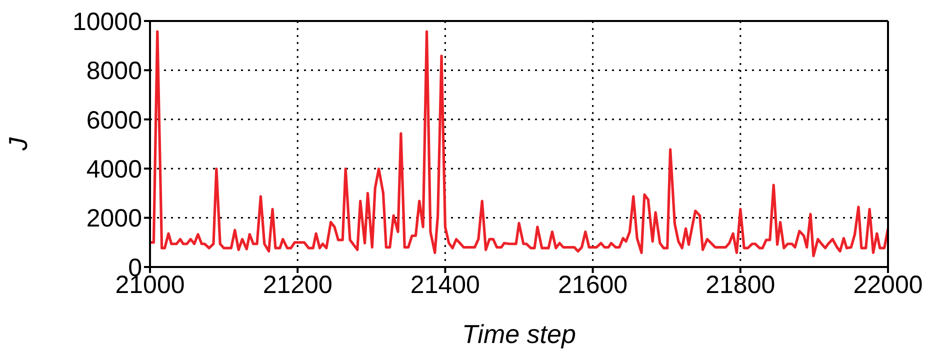 The height and width of the screenshot is (357, 935). I want to click on x-tick-label: 21800, so click(741, 284).